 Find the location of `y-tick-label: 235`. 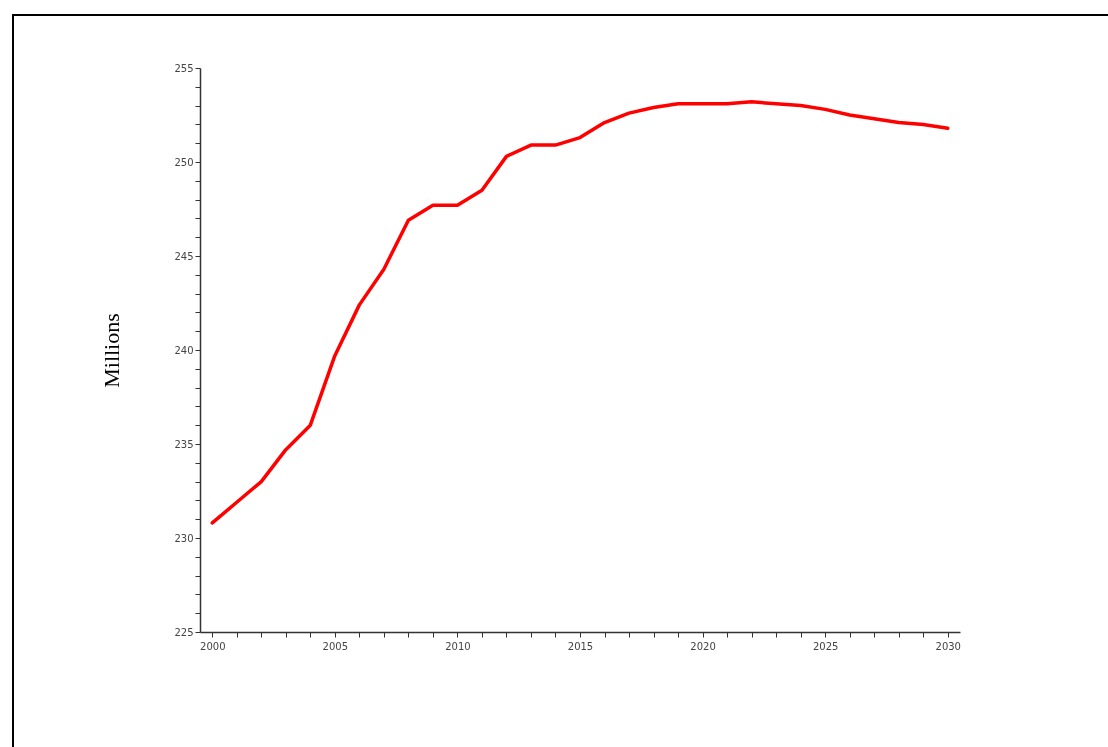

y-tick-label: 235 is located at coordinates (184, 444).